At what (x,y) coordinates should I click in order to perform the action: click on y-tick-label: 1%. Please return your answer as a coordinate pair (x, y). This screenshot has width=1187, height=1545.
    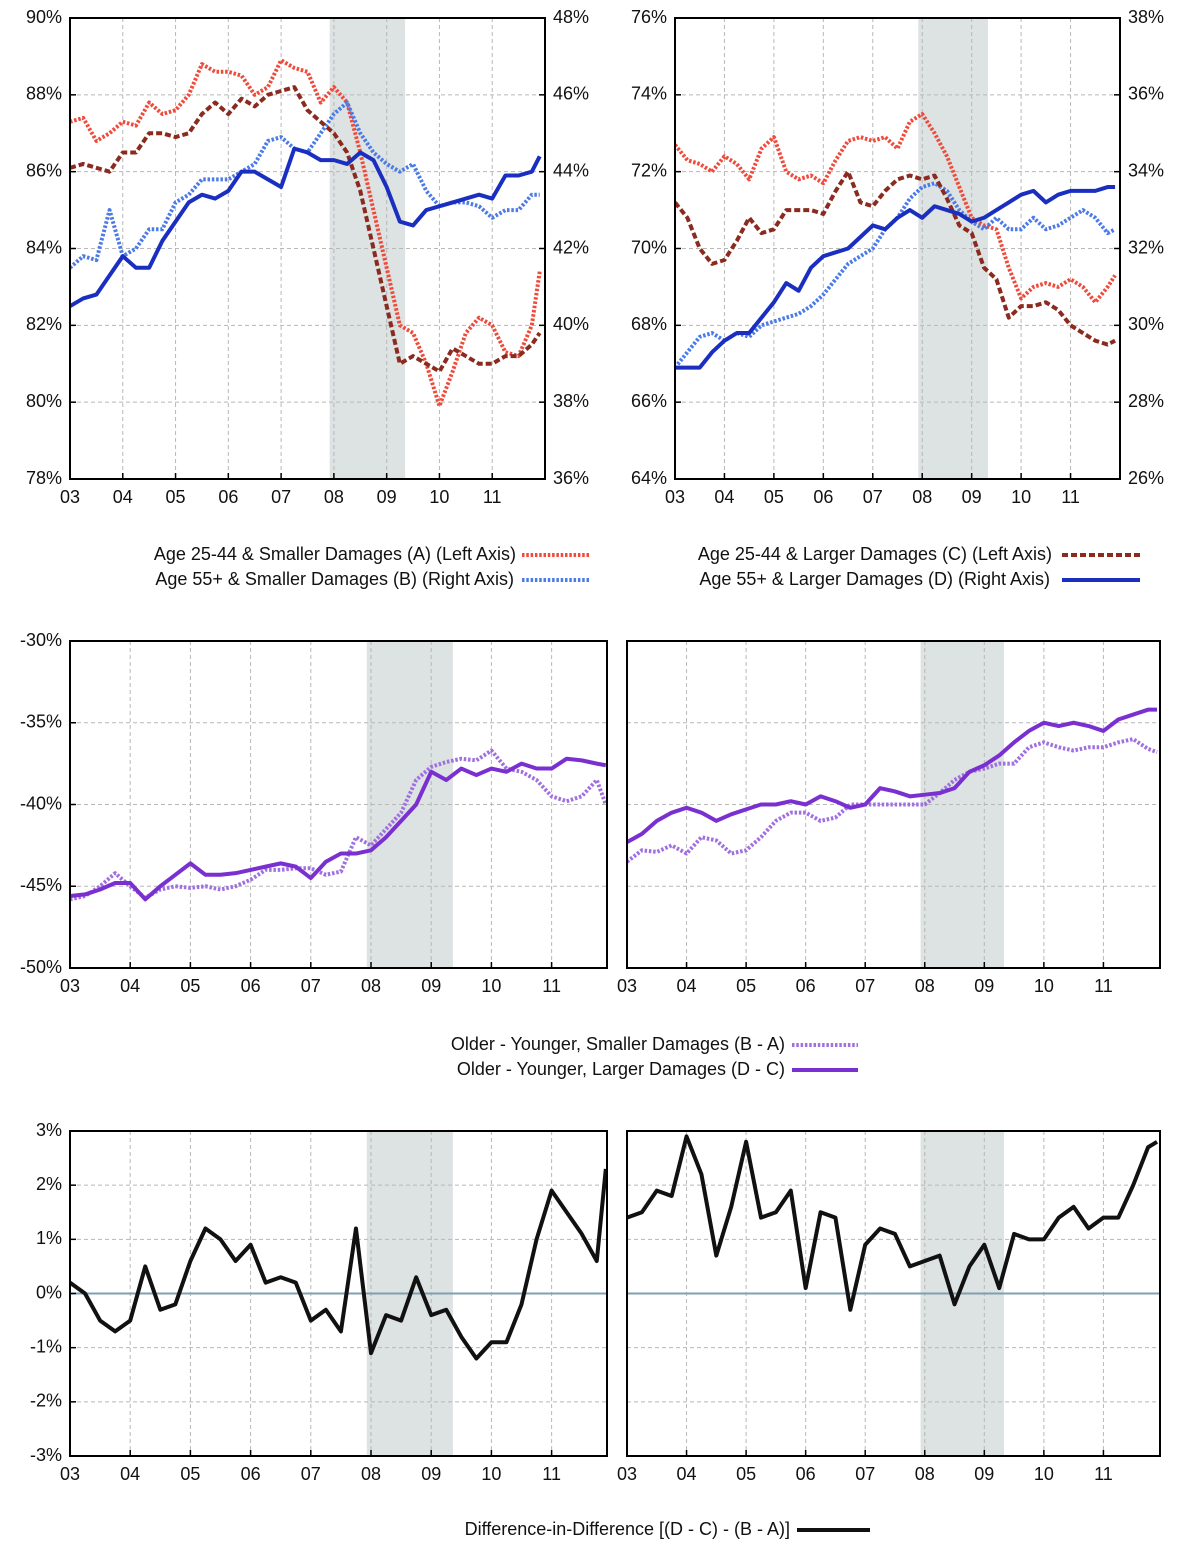
    Looking at the image, I should click on (49, 1238).